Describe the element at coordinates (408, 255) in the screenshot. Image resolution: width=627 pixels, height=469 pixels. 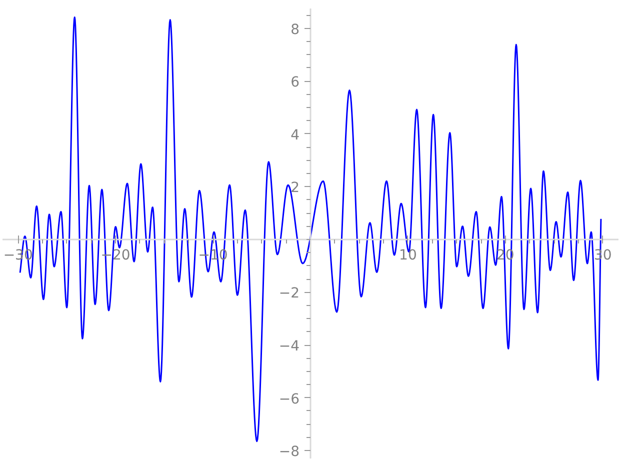
I see `x-tick-label: 10` at that location.